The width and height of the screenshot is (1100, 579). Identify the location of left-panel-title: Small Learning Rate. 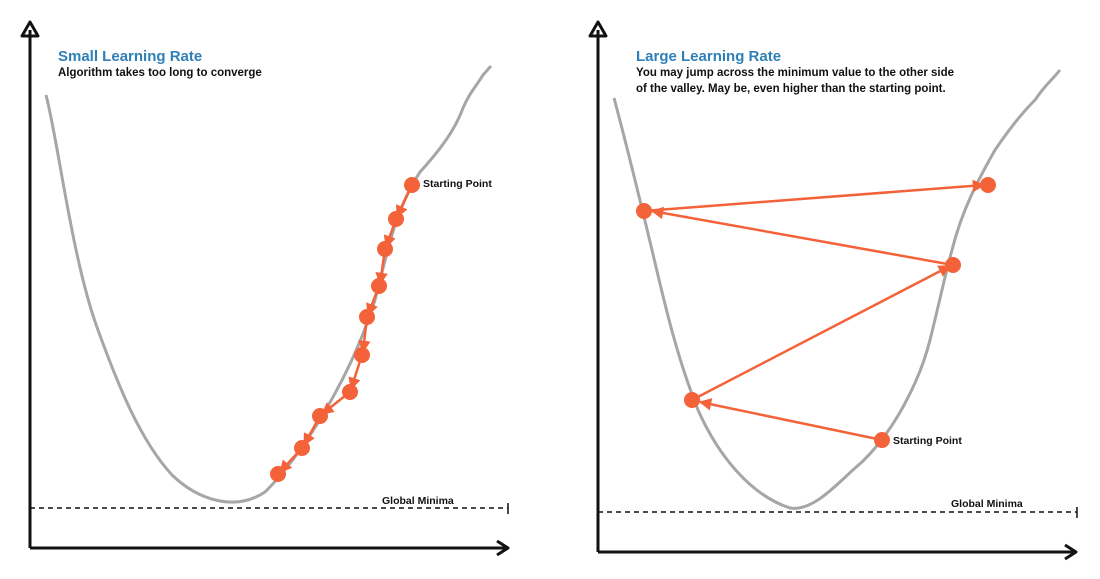
(130, 56).